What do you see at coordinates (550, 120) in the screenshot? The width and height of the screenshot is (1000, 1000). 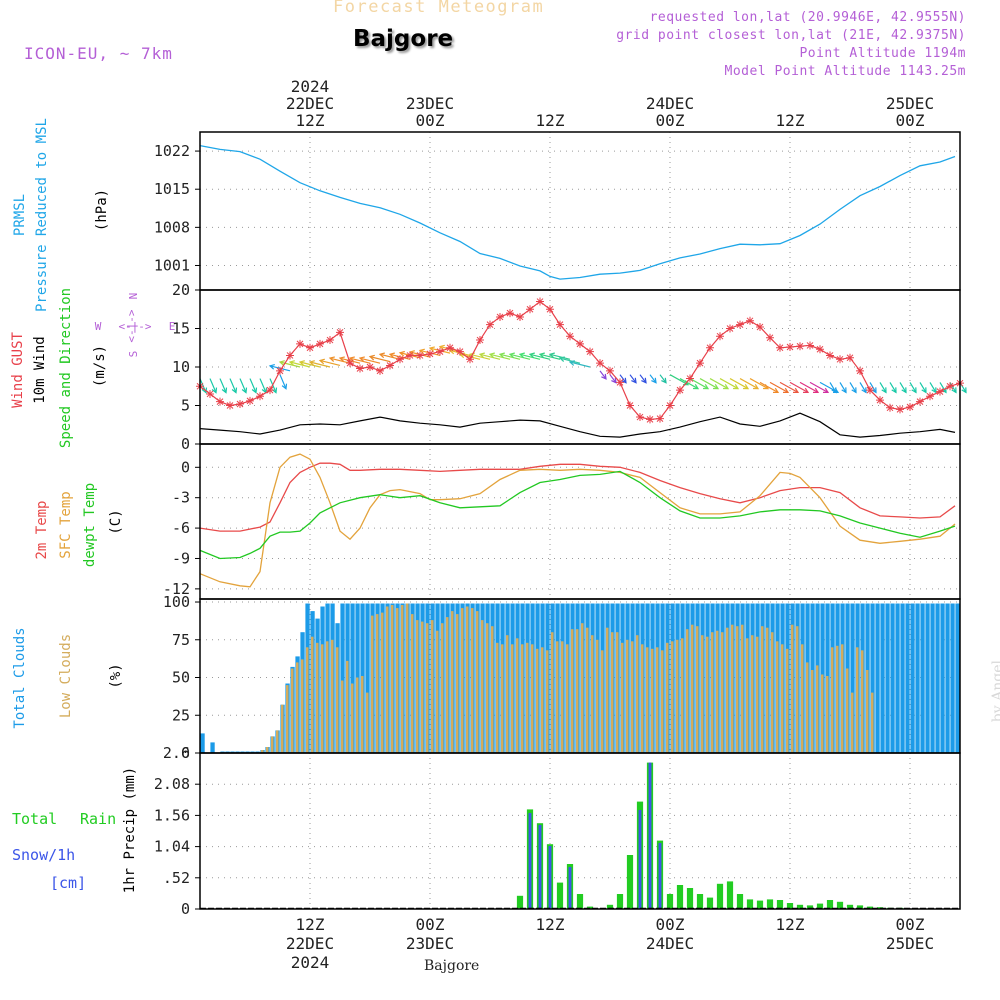 I see `top-time-tick-label: 12Z` at bounding box center [550, 120].